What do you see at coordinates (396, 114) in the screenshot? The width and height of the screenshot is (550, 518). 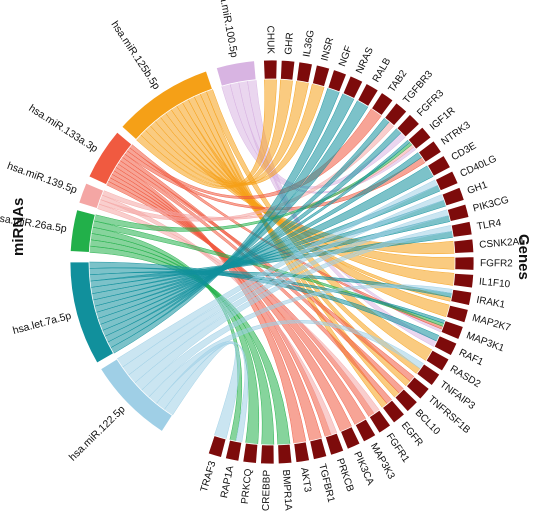 I see `gene-arc-tgfbr3` at bounding box center [396, 114].